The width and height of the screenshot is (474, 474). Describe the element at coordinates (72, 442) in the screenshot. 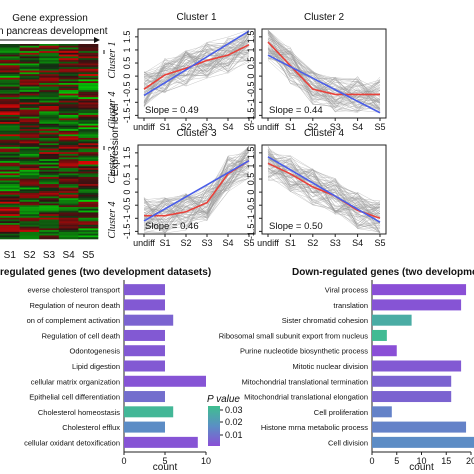

I see `bar-category-label: cellular oxidant detoxification` at that location.